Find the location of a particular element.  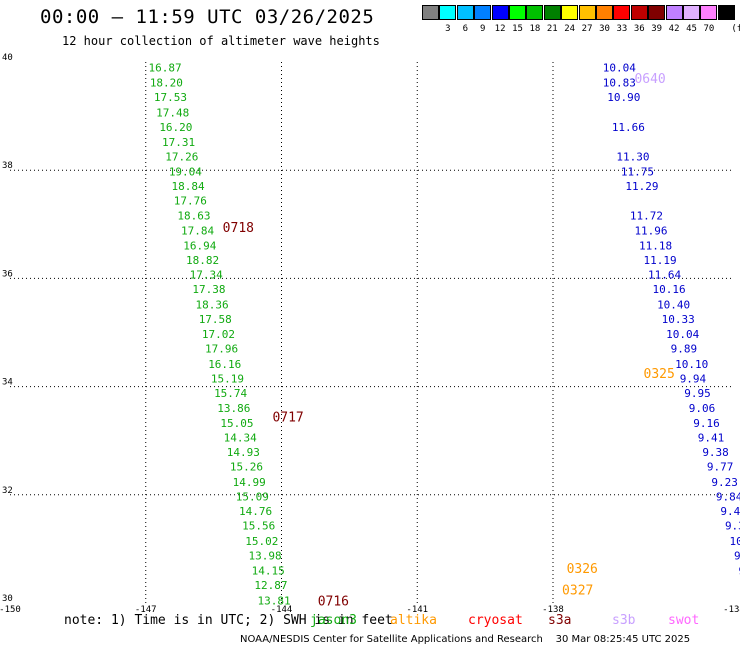

longitude-label: -141 is located at coordinates (417, 610).